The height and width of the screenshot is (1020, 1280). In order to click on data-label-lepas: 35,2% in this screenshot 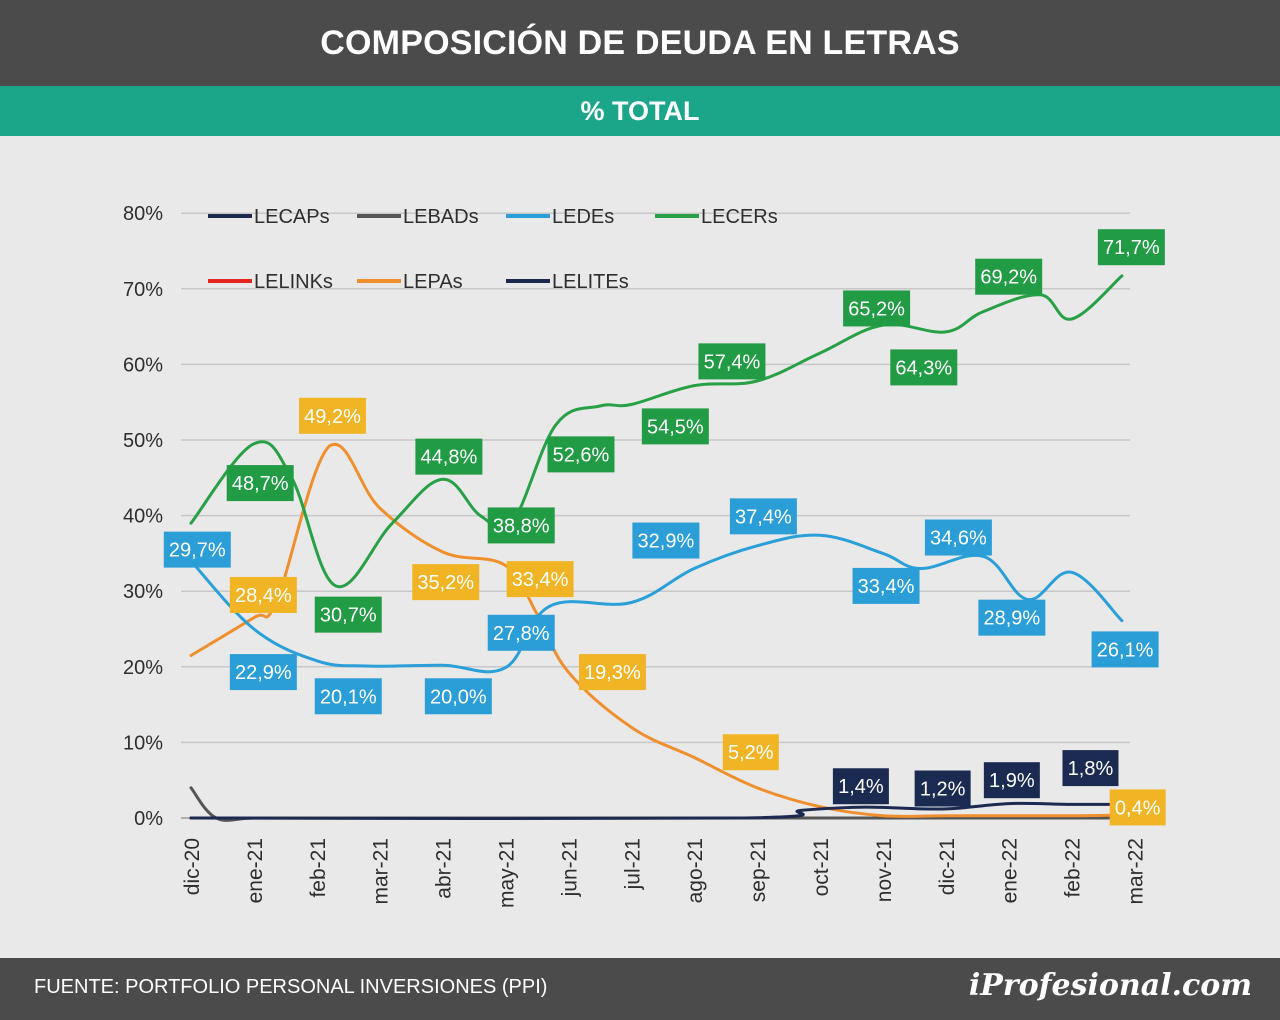, I will do `click(446, 582)`.